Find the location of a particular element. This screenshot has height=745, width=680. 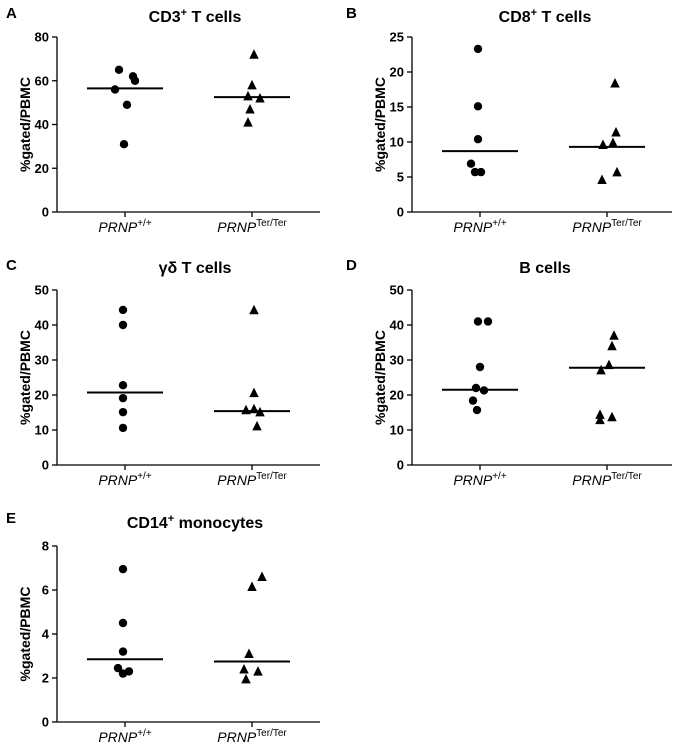

y-tick-label: 25 is located at coordinates (397, 37).